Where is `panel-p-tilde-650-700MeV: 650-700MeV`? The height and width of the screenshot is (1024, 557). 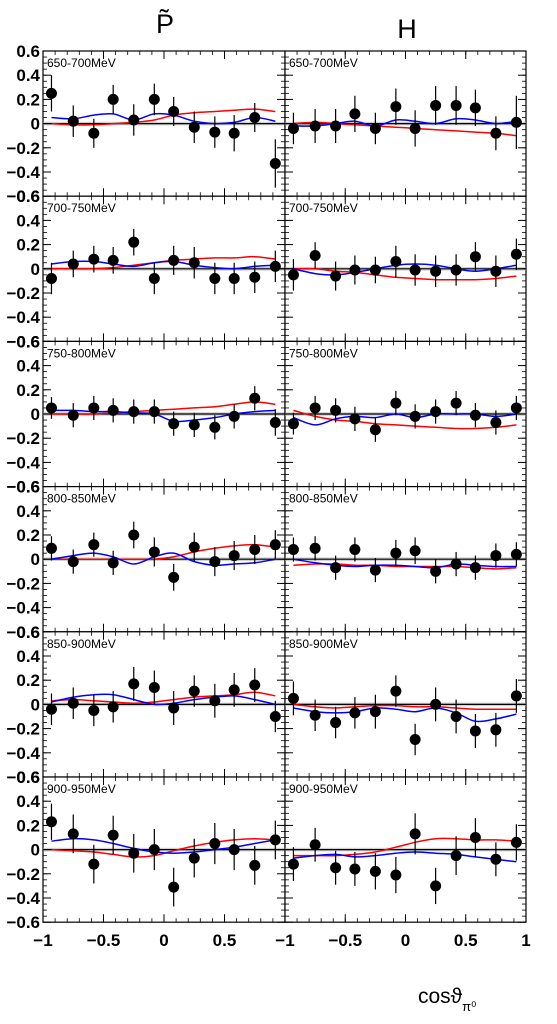 panel-p-tilde-650-700MeV: 650-700MeV is located at coordinates (164, 123).